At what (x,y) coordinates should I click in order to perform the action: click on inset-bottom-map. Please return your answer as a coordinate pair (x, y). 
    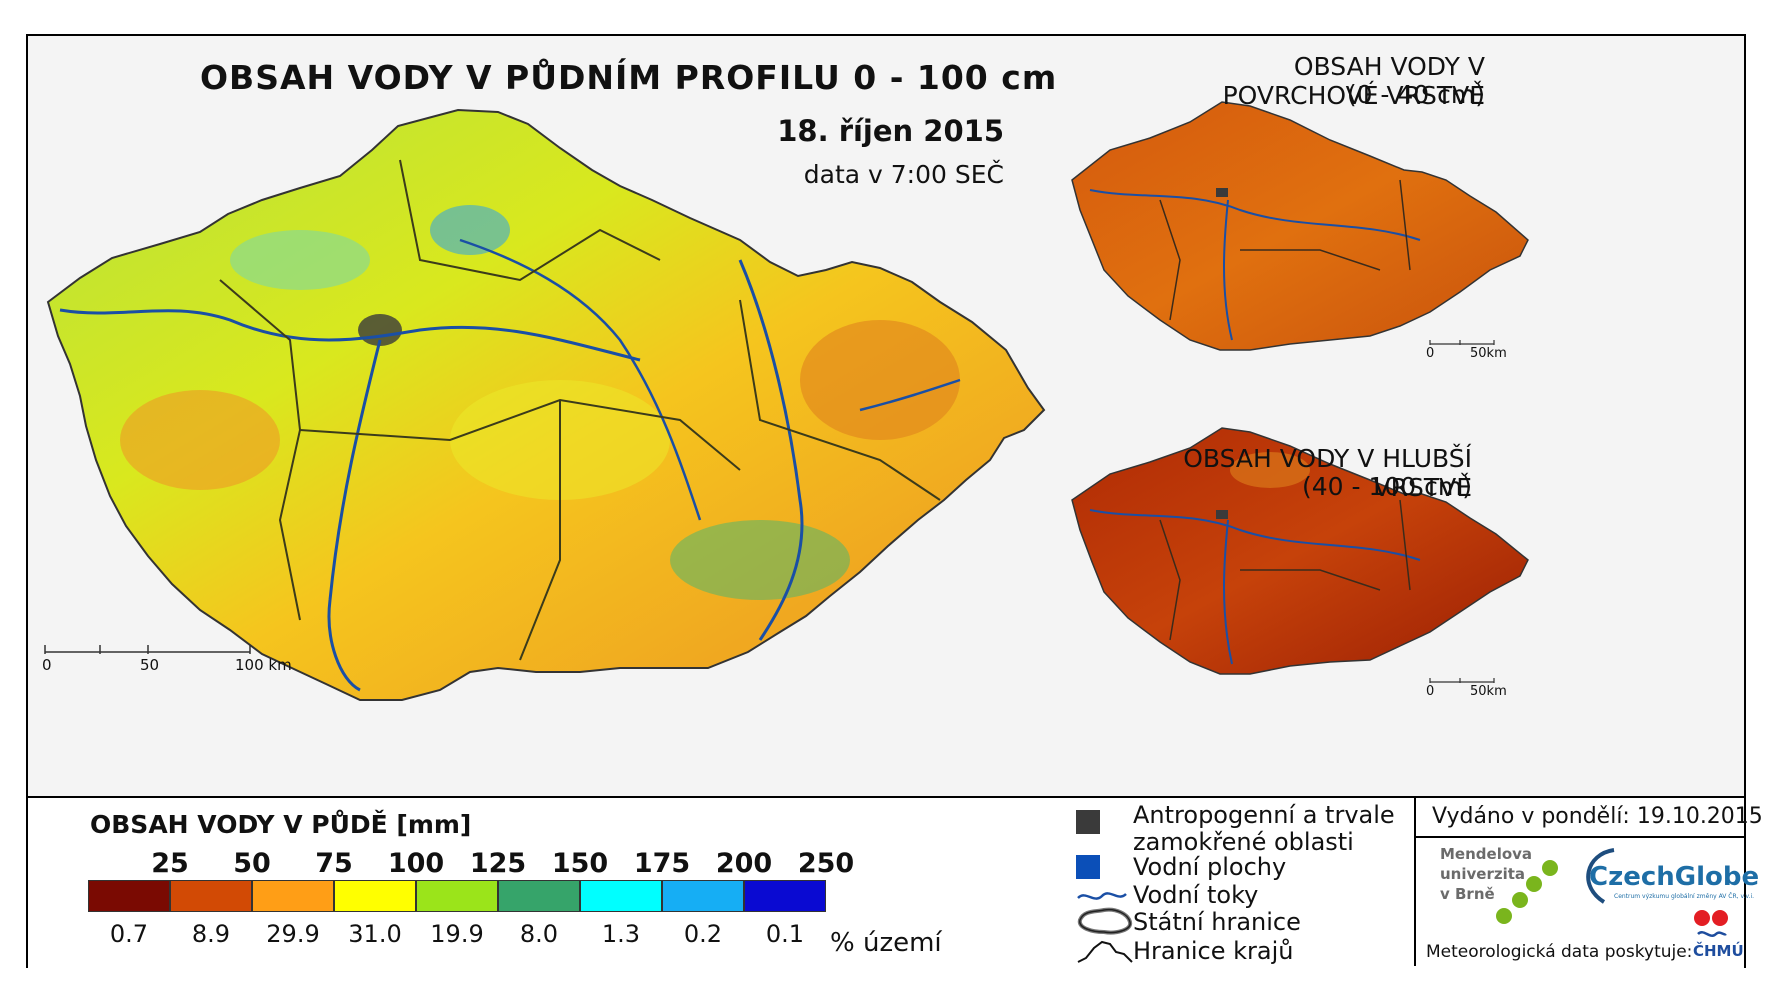
    Looking at the image, I should click on (1300, 555).